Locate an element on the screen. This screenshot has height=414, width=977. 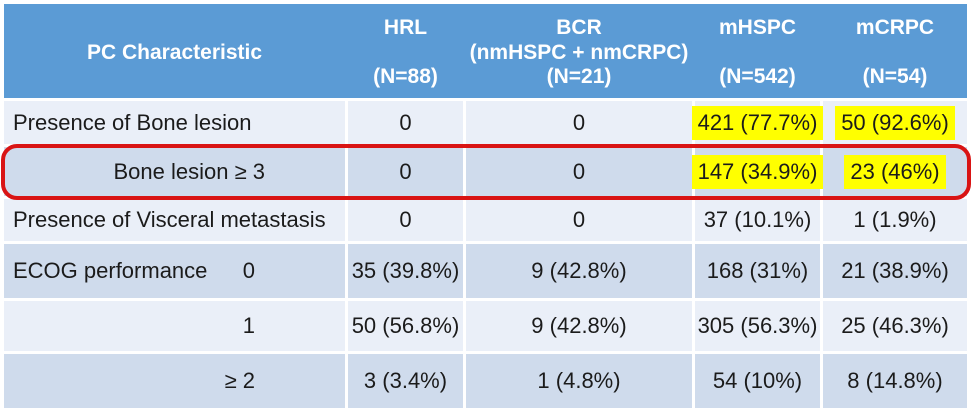
header-title: PC Characteristic is located at coordinates (174, 52).